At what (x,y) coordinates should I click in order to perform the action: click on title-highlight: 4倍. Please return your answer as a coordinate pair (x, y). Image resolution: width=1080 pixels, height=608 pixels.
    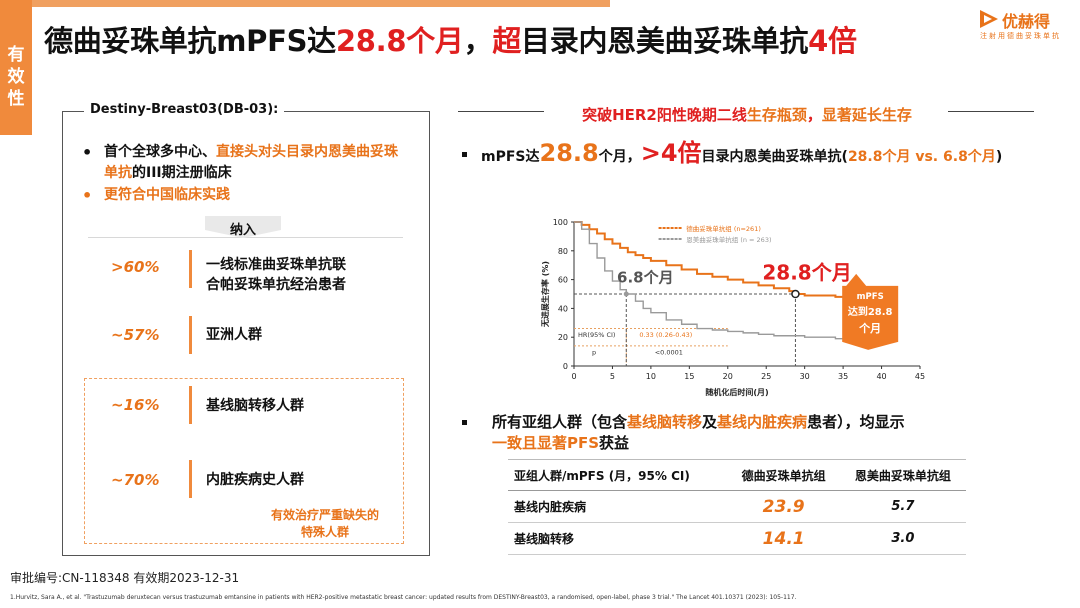
    Looking at the image, I should click on (832, 41).